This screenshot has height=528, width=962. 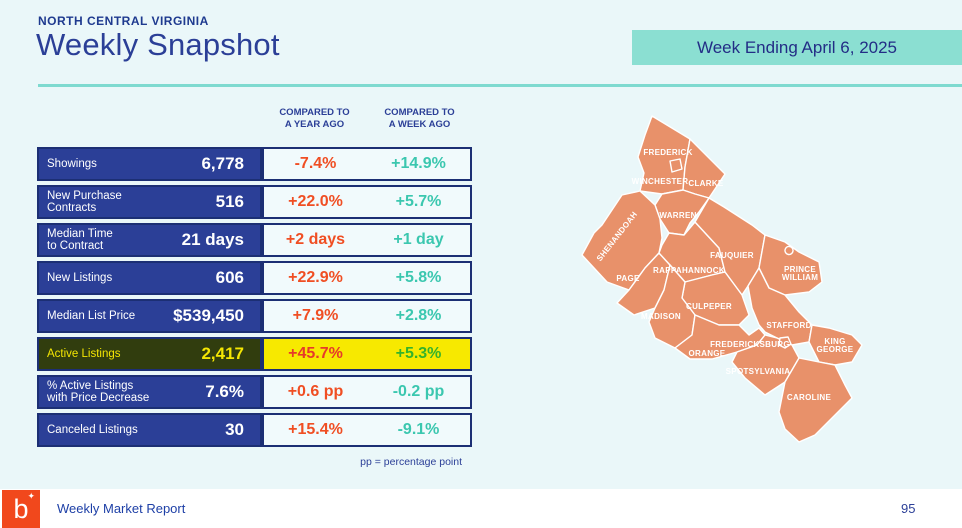 I want to click on county-label-fauquier: FAUQUIER, so click(x=732, y=255).